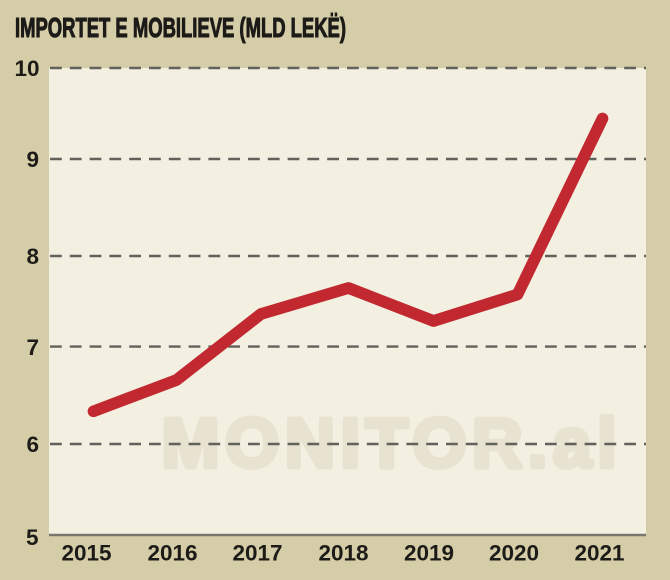  What do you see at coordinates (257, 553) in the screenshot?
I see `svg-text: 2017` at bounding box center [257, 553].